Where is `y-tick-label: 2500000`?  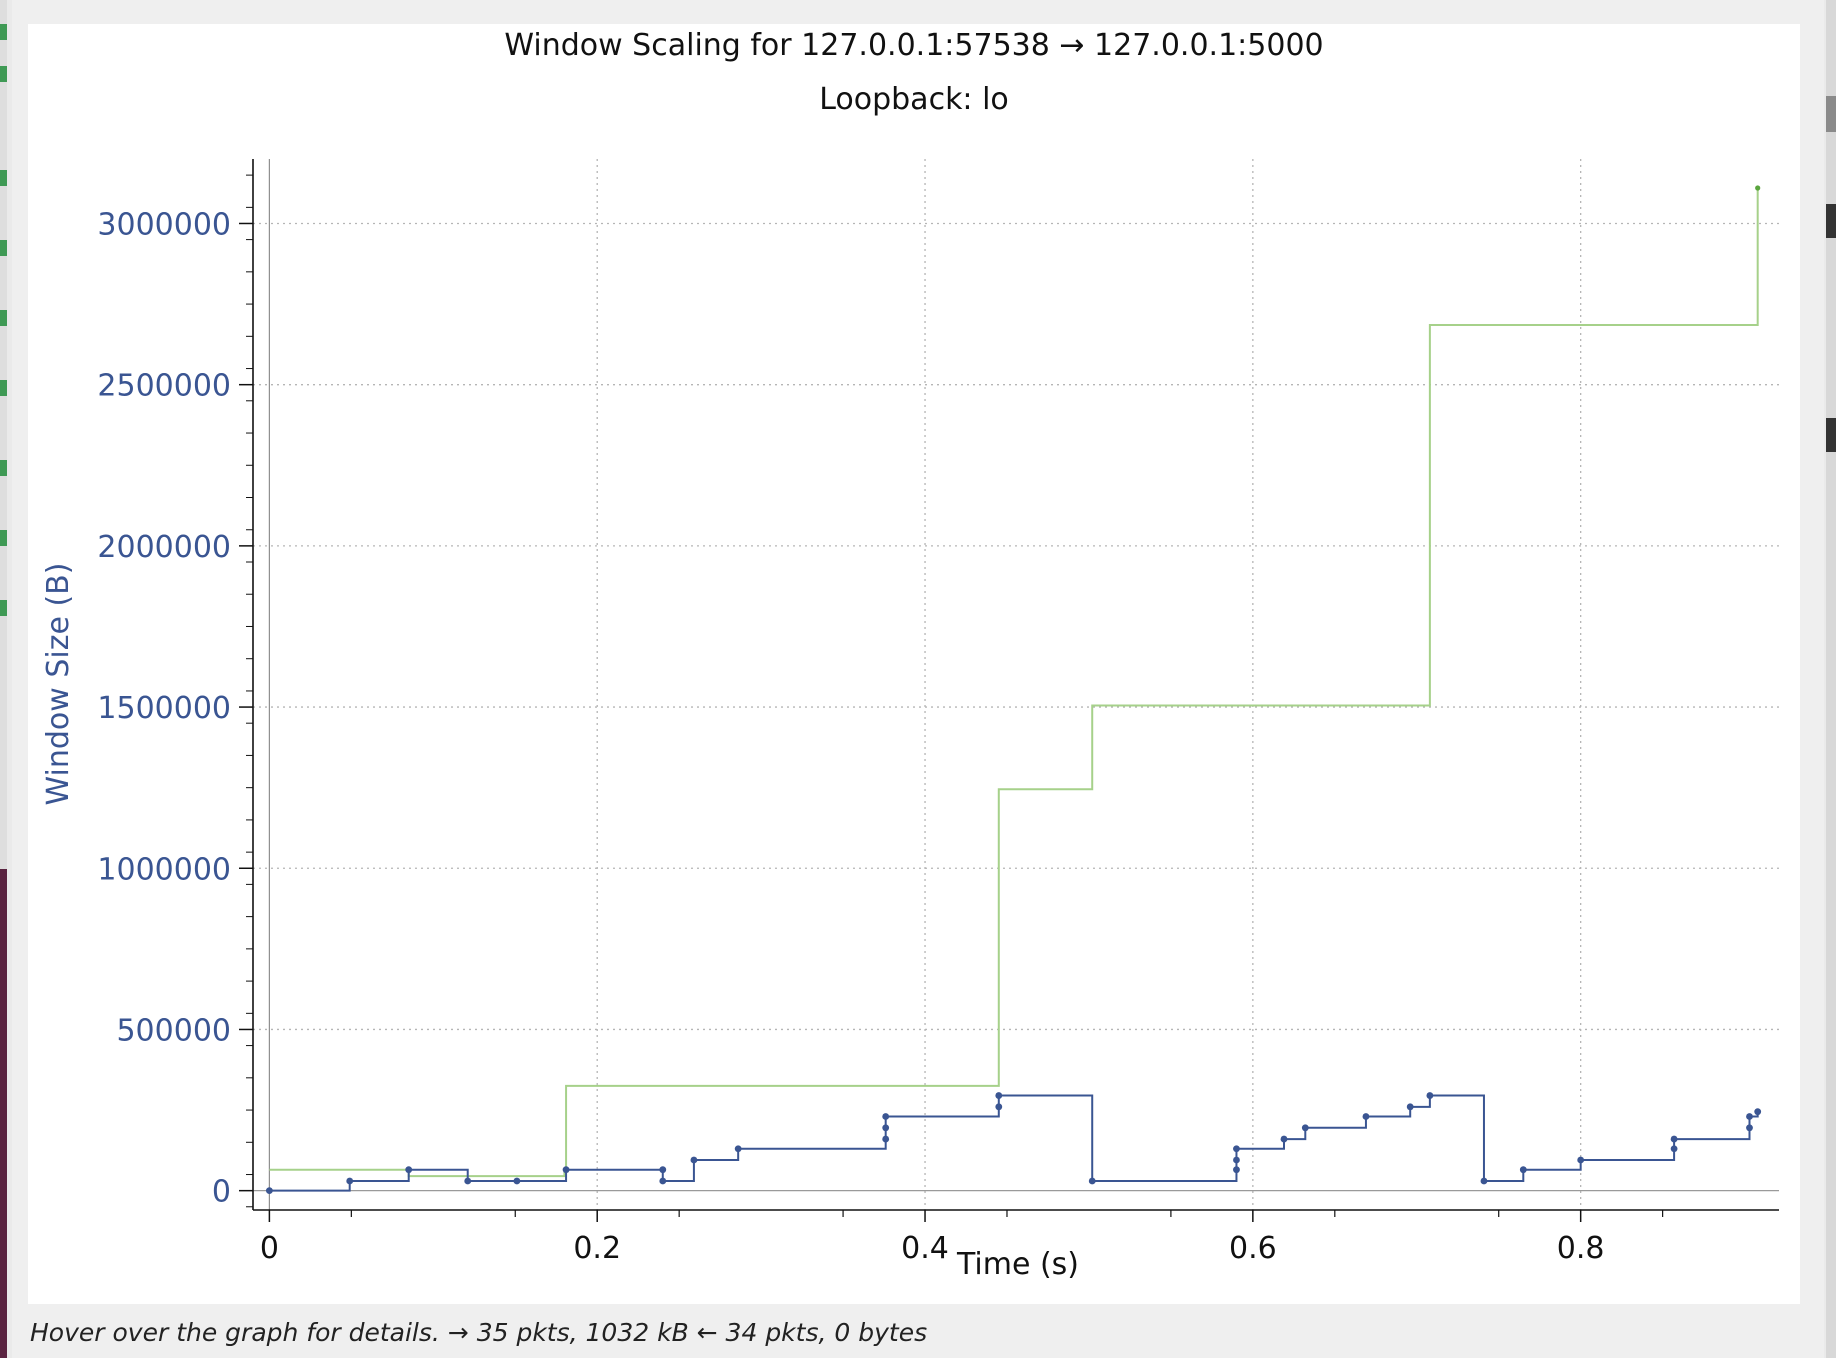
y-tick-label: 2500000 is located at coordinates (164, 386).